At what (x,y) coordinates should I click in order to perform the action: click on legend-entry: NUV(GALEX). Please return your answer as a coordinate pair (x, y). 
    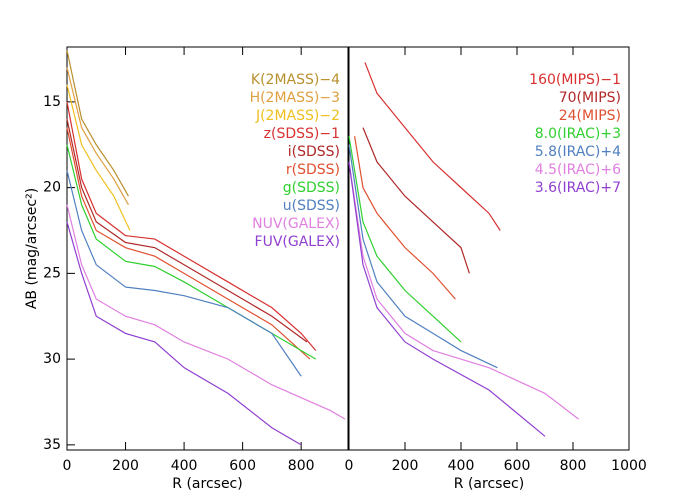
    Looking at the image, I should click on (296, 224).